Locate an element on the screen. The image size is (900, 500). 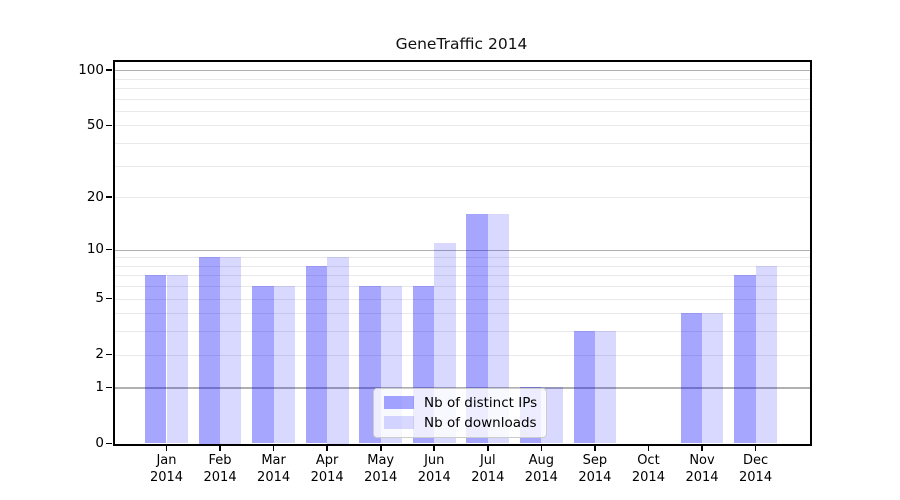
bar-distinct-ips-apr is located at coordinates (316, 354).